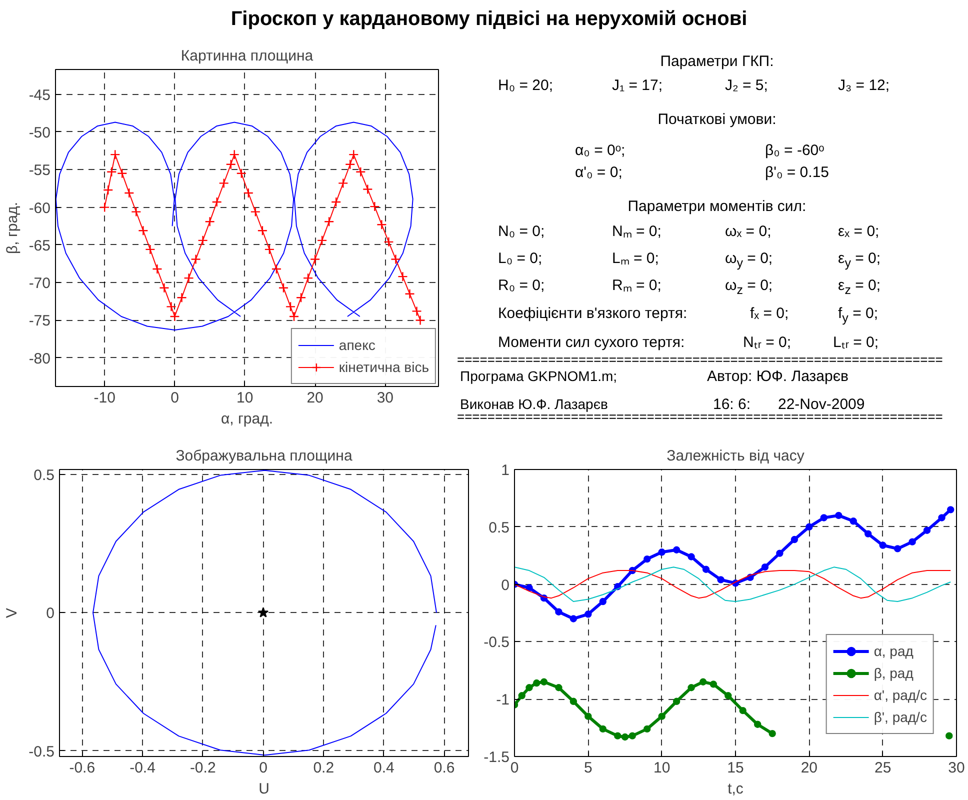 The height and width of the screenshot is (800, 968). I want to click on text: Nₘ = 0;, so click(637, 231).